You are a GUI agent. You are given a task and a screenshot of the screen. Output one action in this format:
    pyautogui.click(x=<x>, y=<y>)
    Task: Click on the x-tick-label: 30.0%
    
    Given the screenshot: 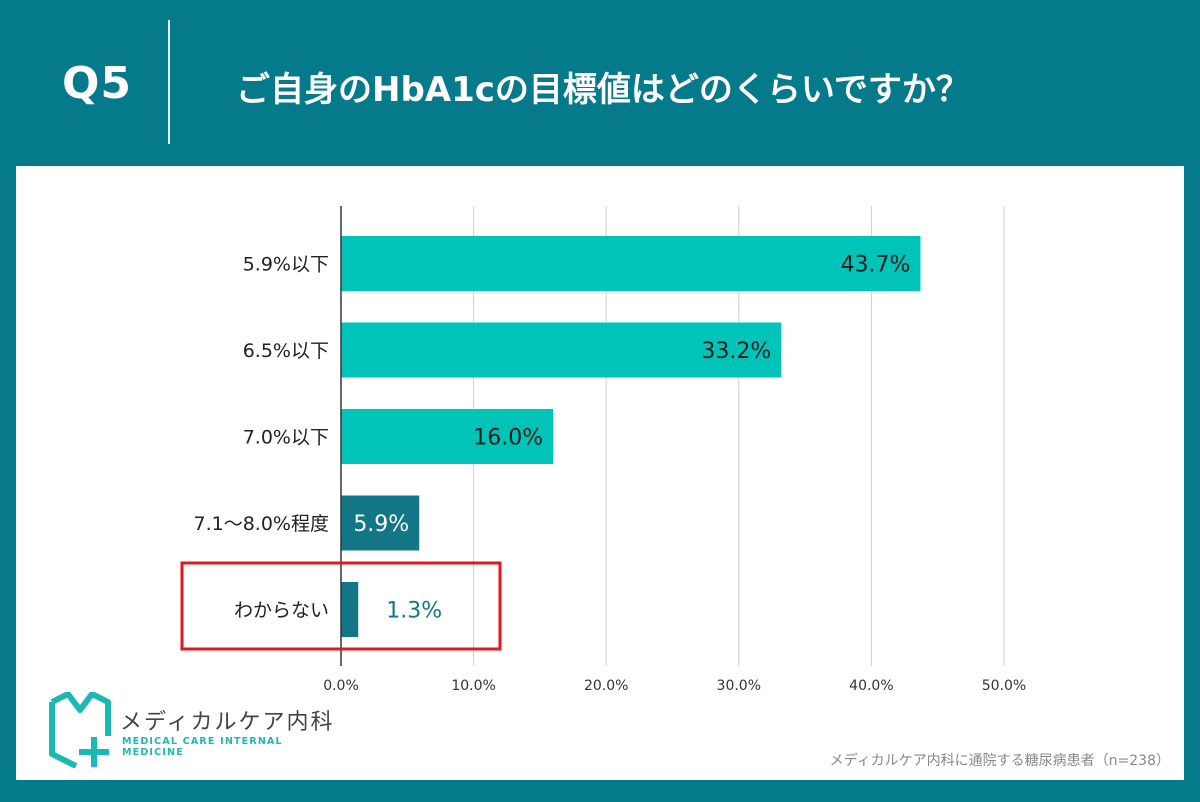 What is the action you would take?
    pyautogui.click(x=739, y=686)
    